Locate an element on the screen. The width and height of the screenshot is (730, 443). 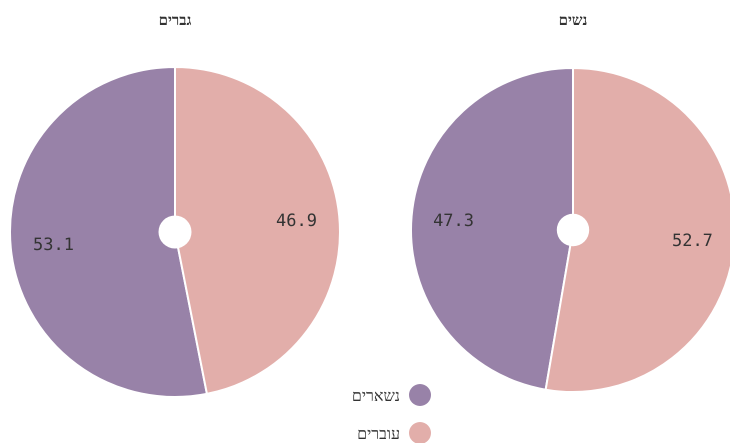
chart-title: גברים is located at coordinates (175, 20).